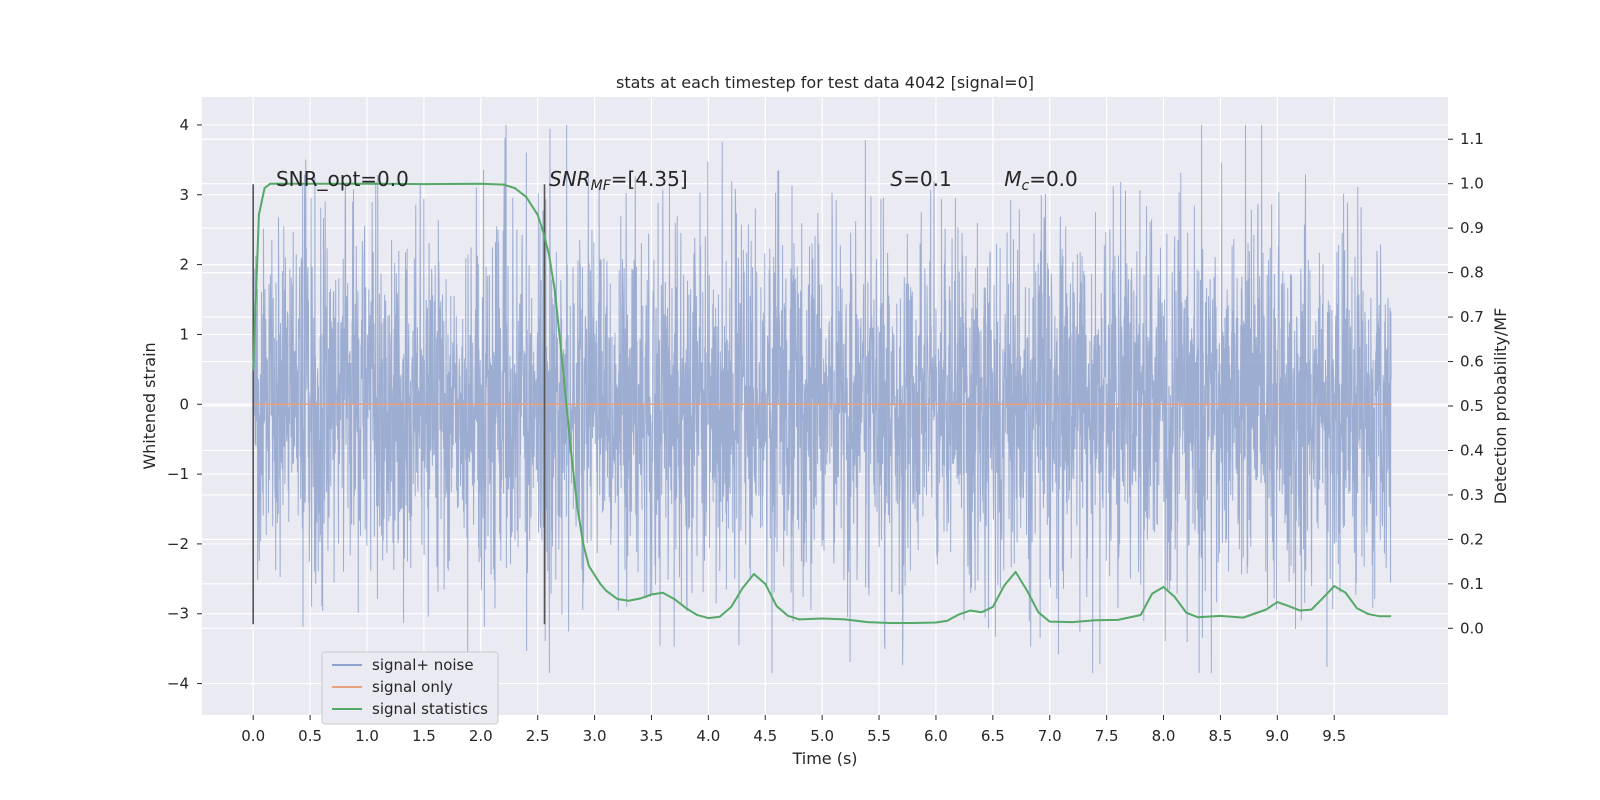  Describe the element at coordinates (1041, 180) in the screenshot. I see `annotation-text: Mc=0.0` at that location.